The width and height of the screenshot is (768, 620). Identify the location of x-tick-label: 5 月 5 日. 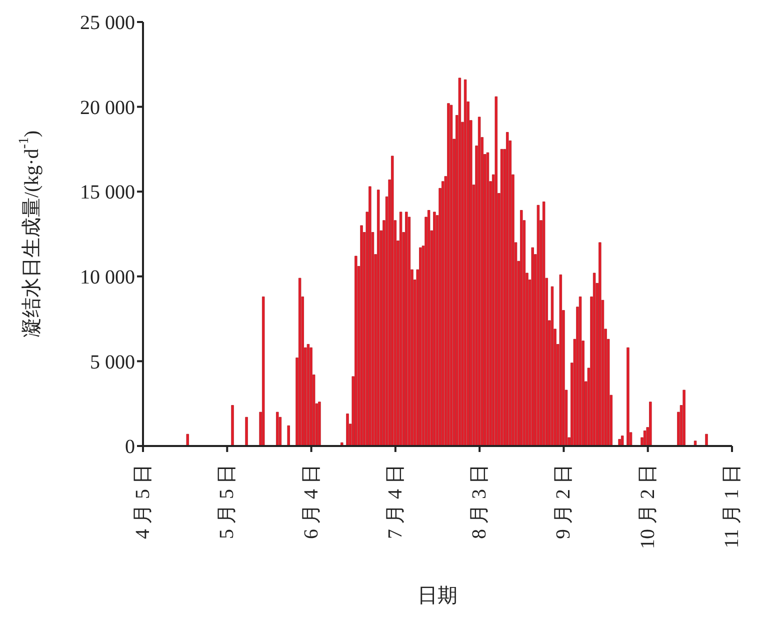
(227, 501).